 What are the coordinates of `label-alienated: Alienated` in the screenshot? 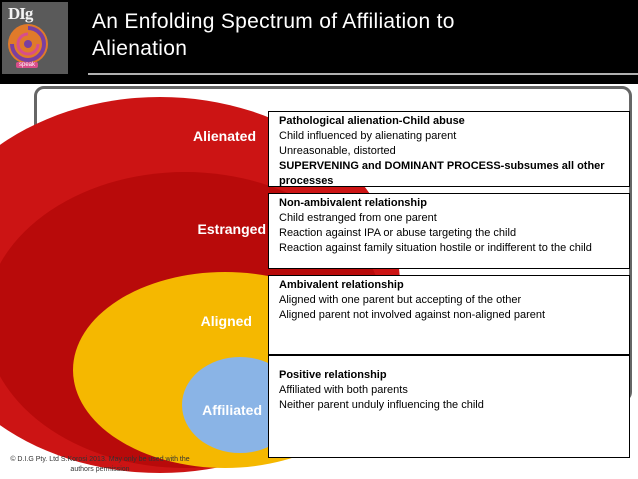 It's located at (224, 136).